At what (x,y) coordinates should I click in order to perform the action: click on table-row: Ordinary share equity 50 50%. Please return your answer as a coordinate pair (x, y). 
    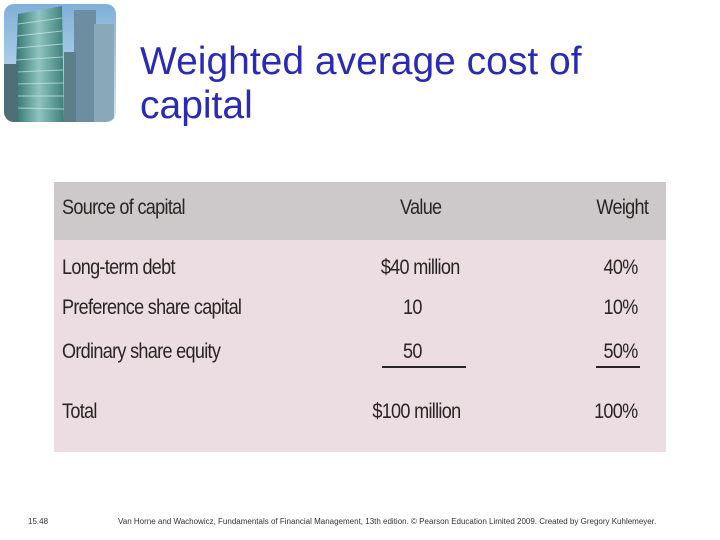
    Looking at the image, I should click on (360, 356).